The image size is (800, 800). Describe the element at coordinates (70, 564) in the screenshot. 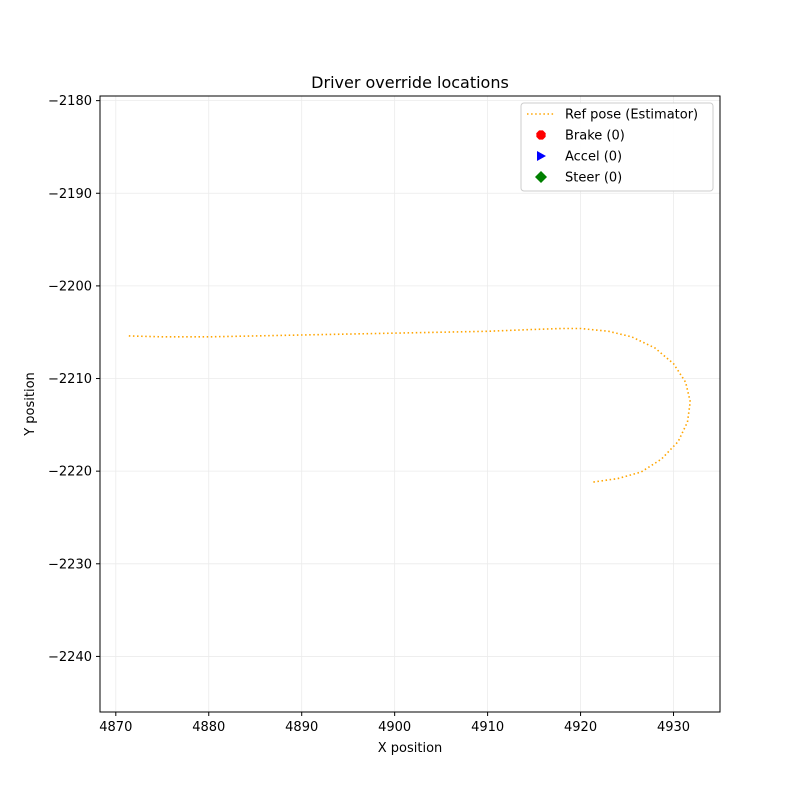

I see `y-tick-label: −2230` at that location.